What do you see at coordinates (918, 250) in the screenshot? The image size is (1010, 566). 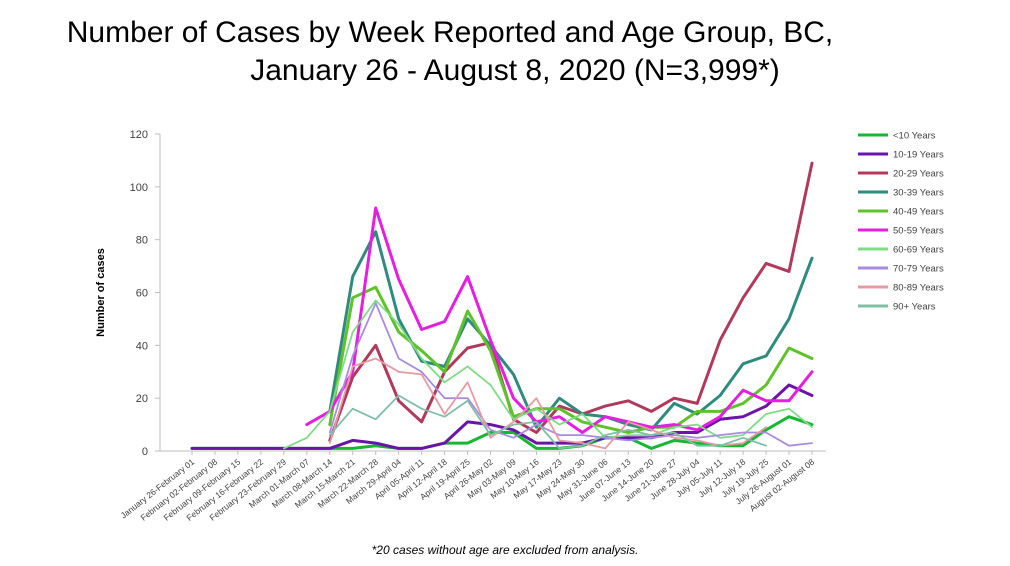 I see `legend-label-6: 60-69 Years` at bounding box center [918, 250].